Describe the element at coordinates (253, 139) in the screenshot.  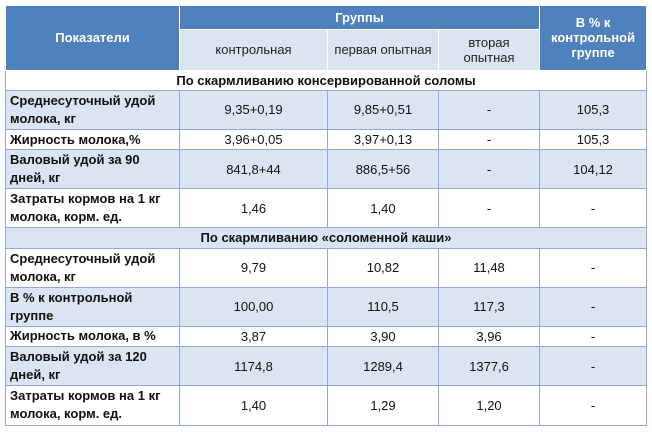
I see `cell-control: 3,96+0,05` at that location.